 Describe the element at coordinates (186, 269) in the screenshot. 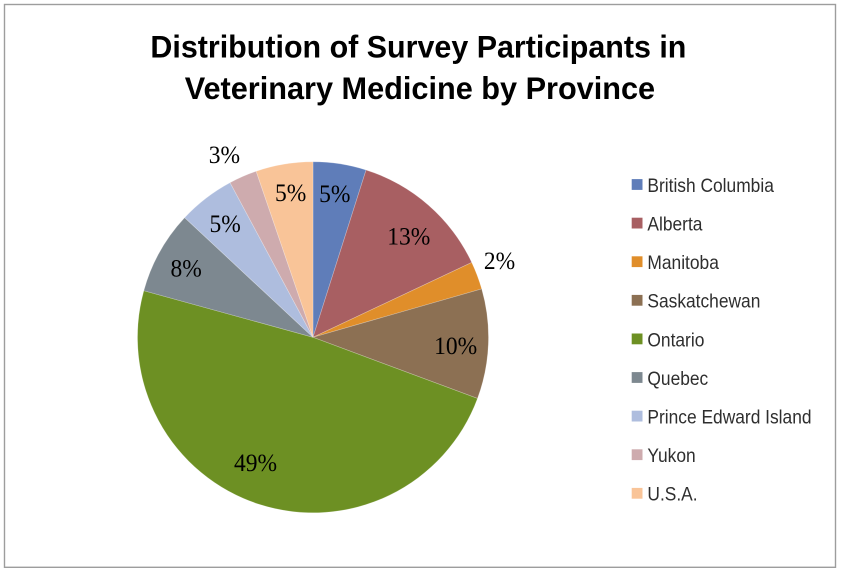

I see `svg-text: 8%` at that location.